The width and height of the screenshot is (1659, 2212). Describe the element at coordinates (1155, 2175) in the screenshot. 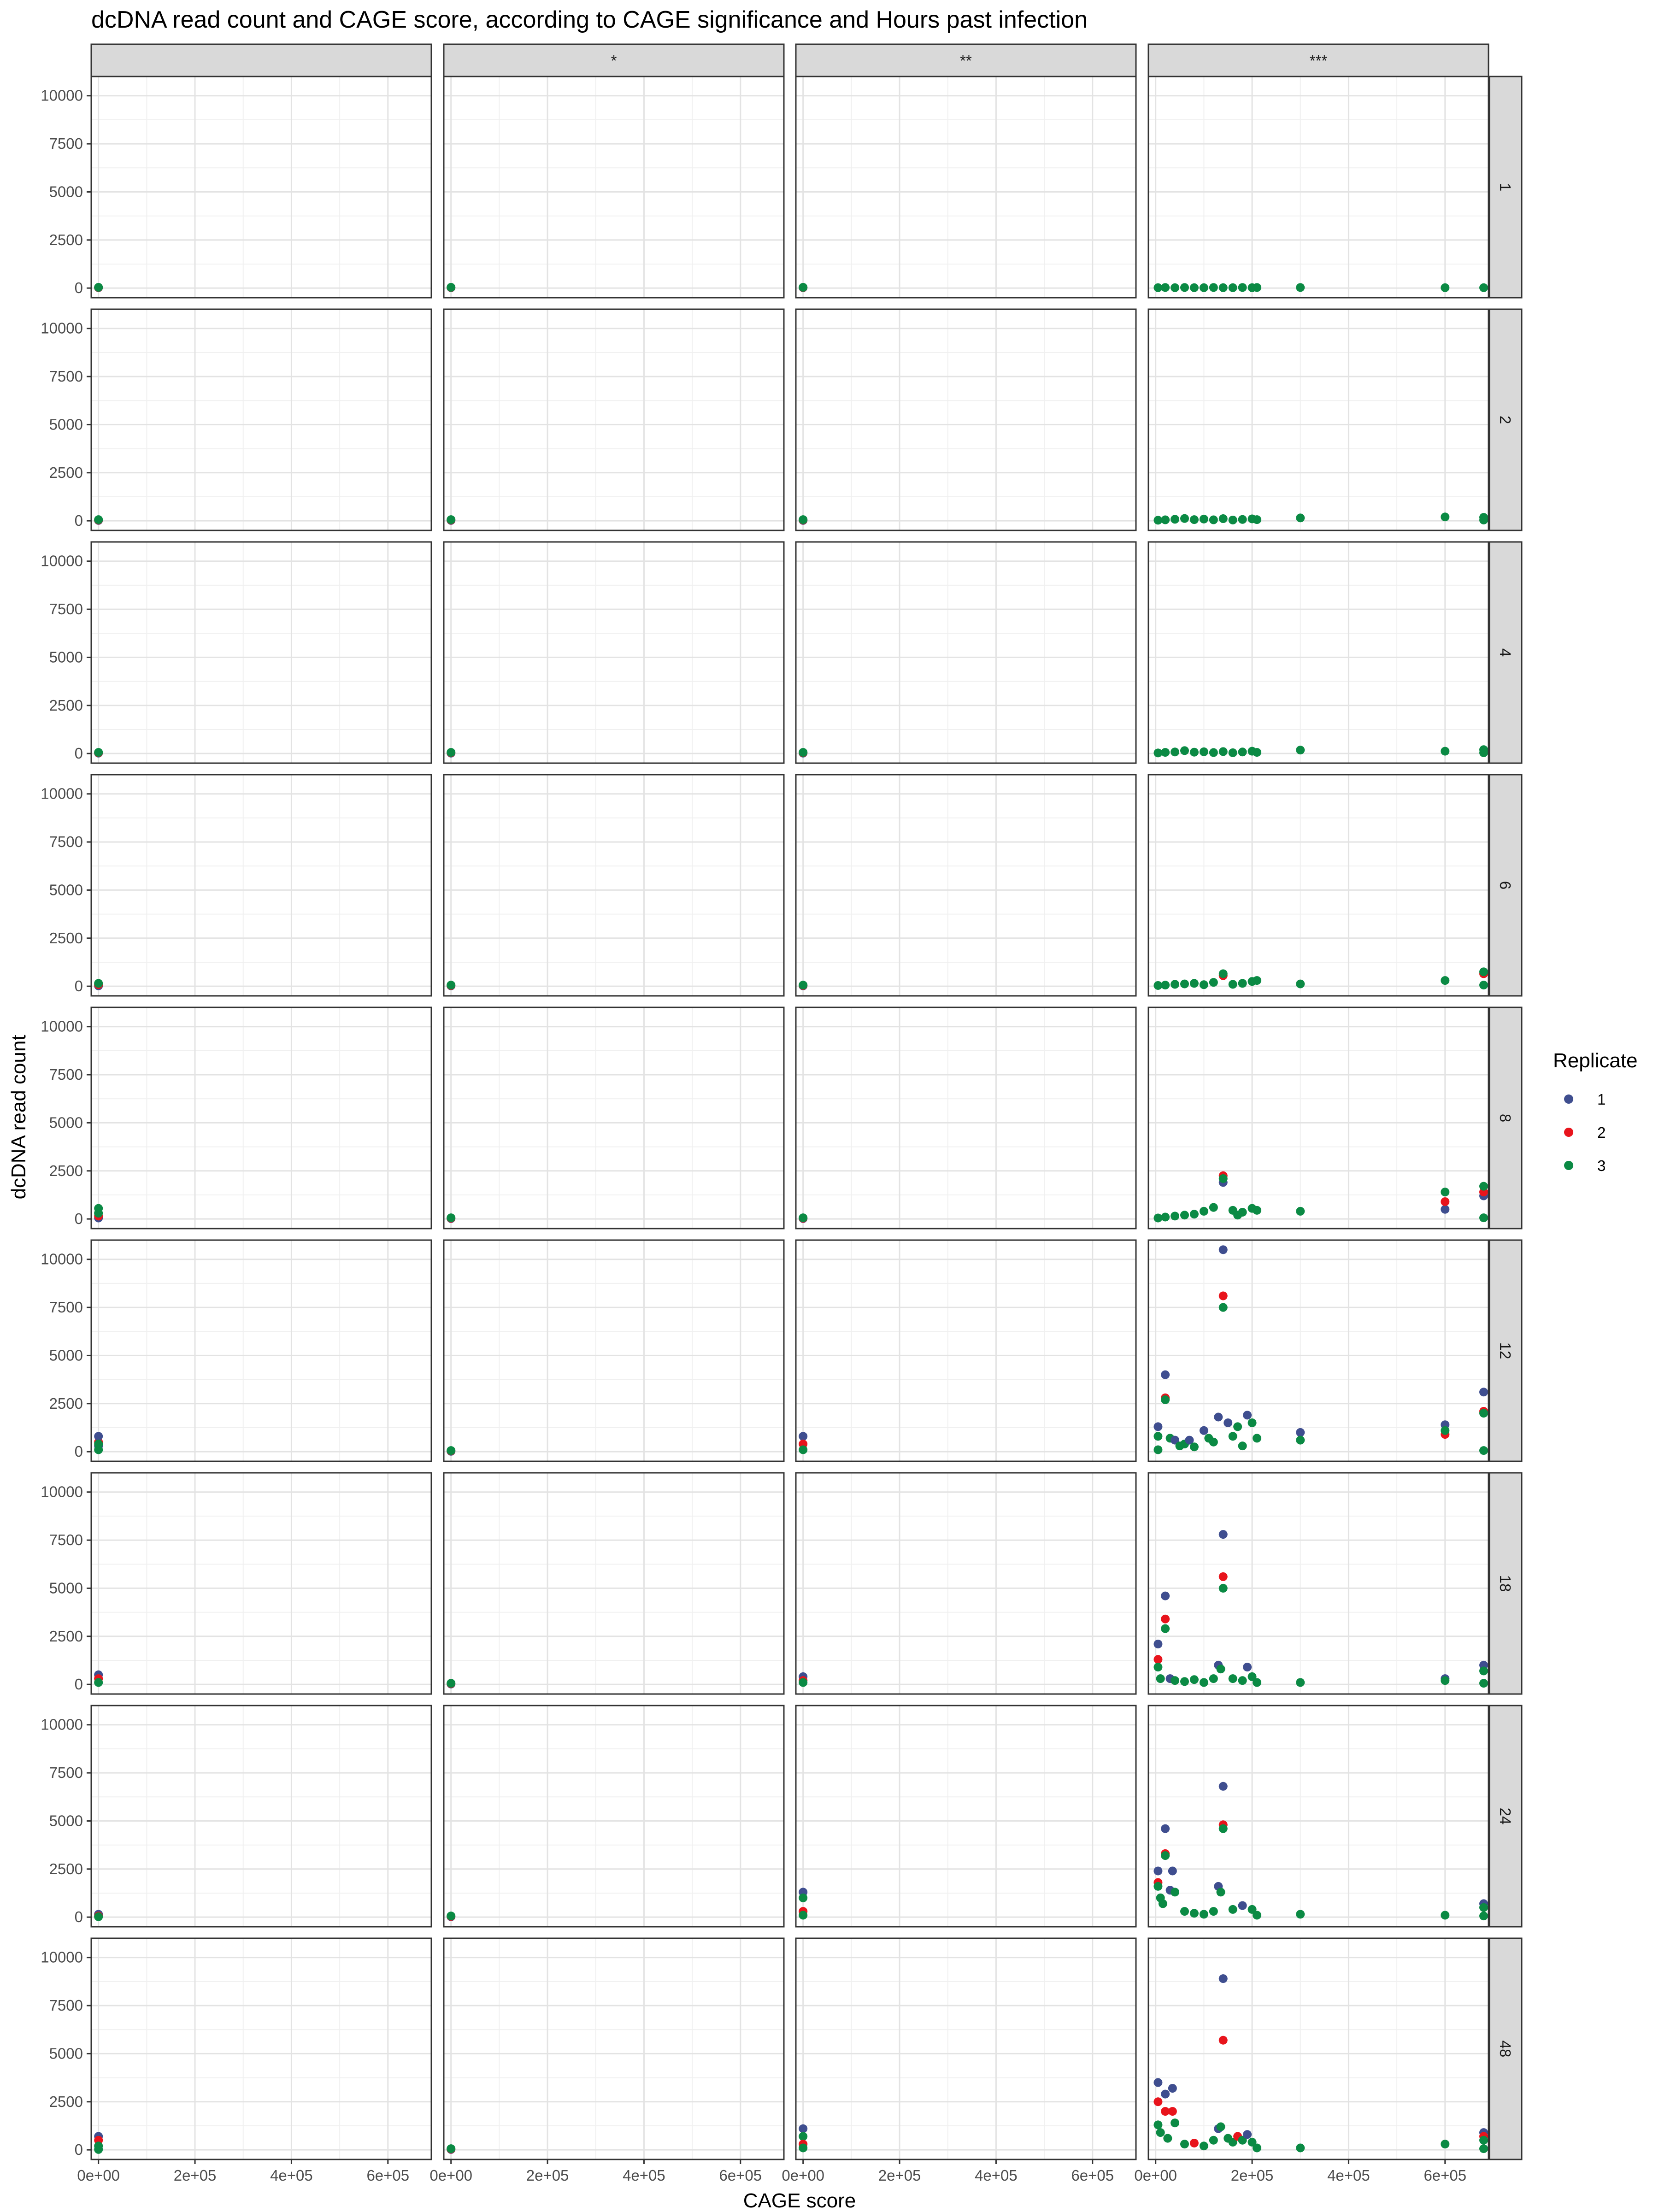

I see `x-tick-label: 0e+00` at that location.